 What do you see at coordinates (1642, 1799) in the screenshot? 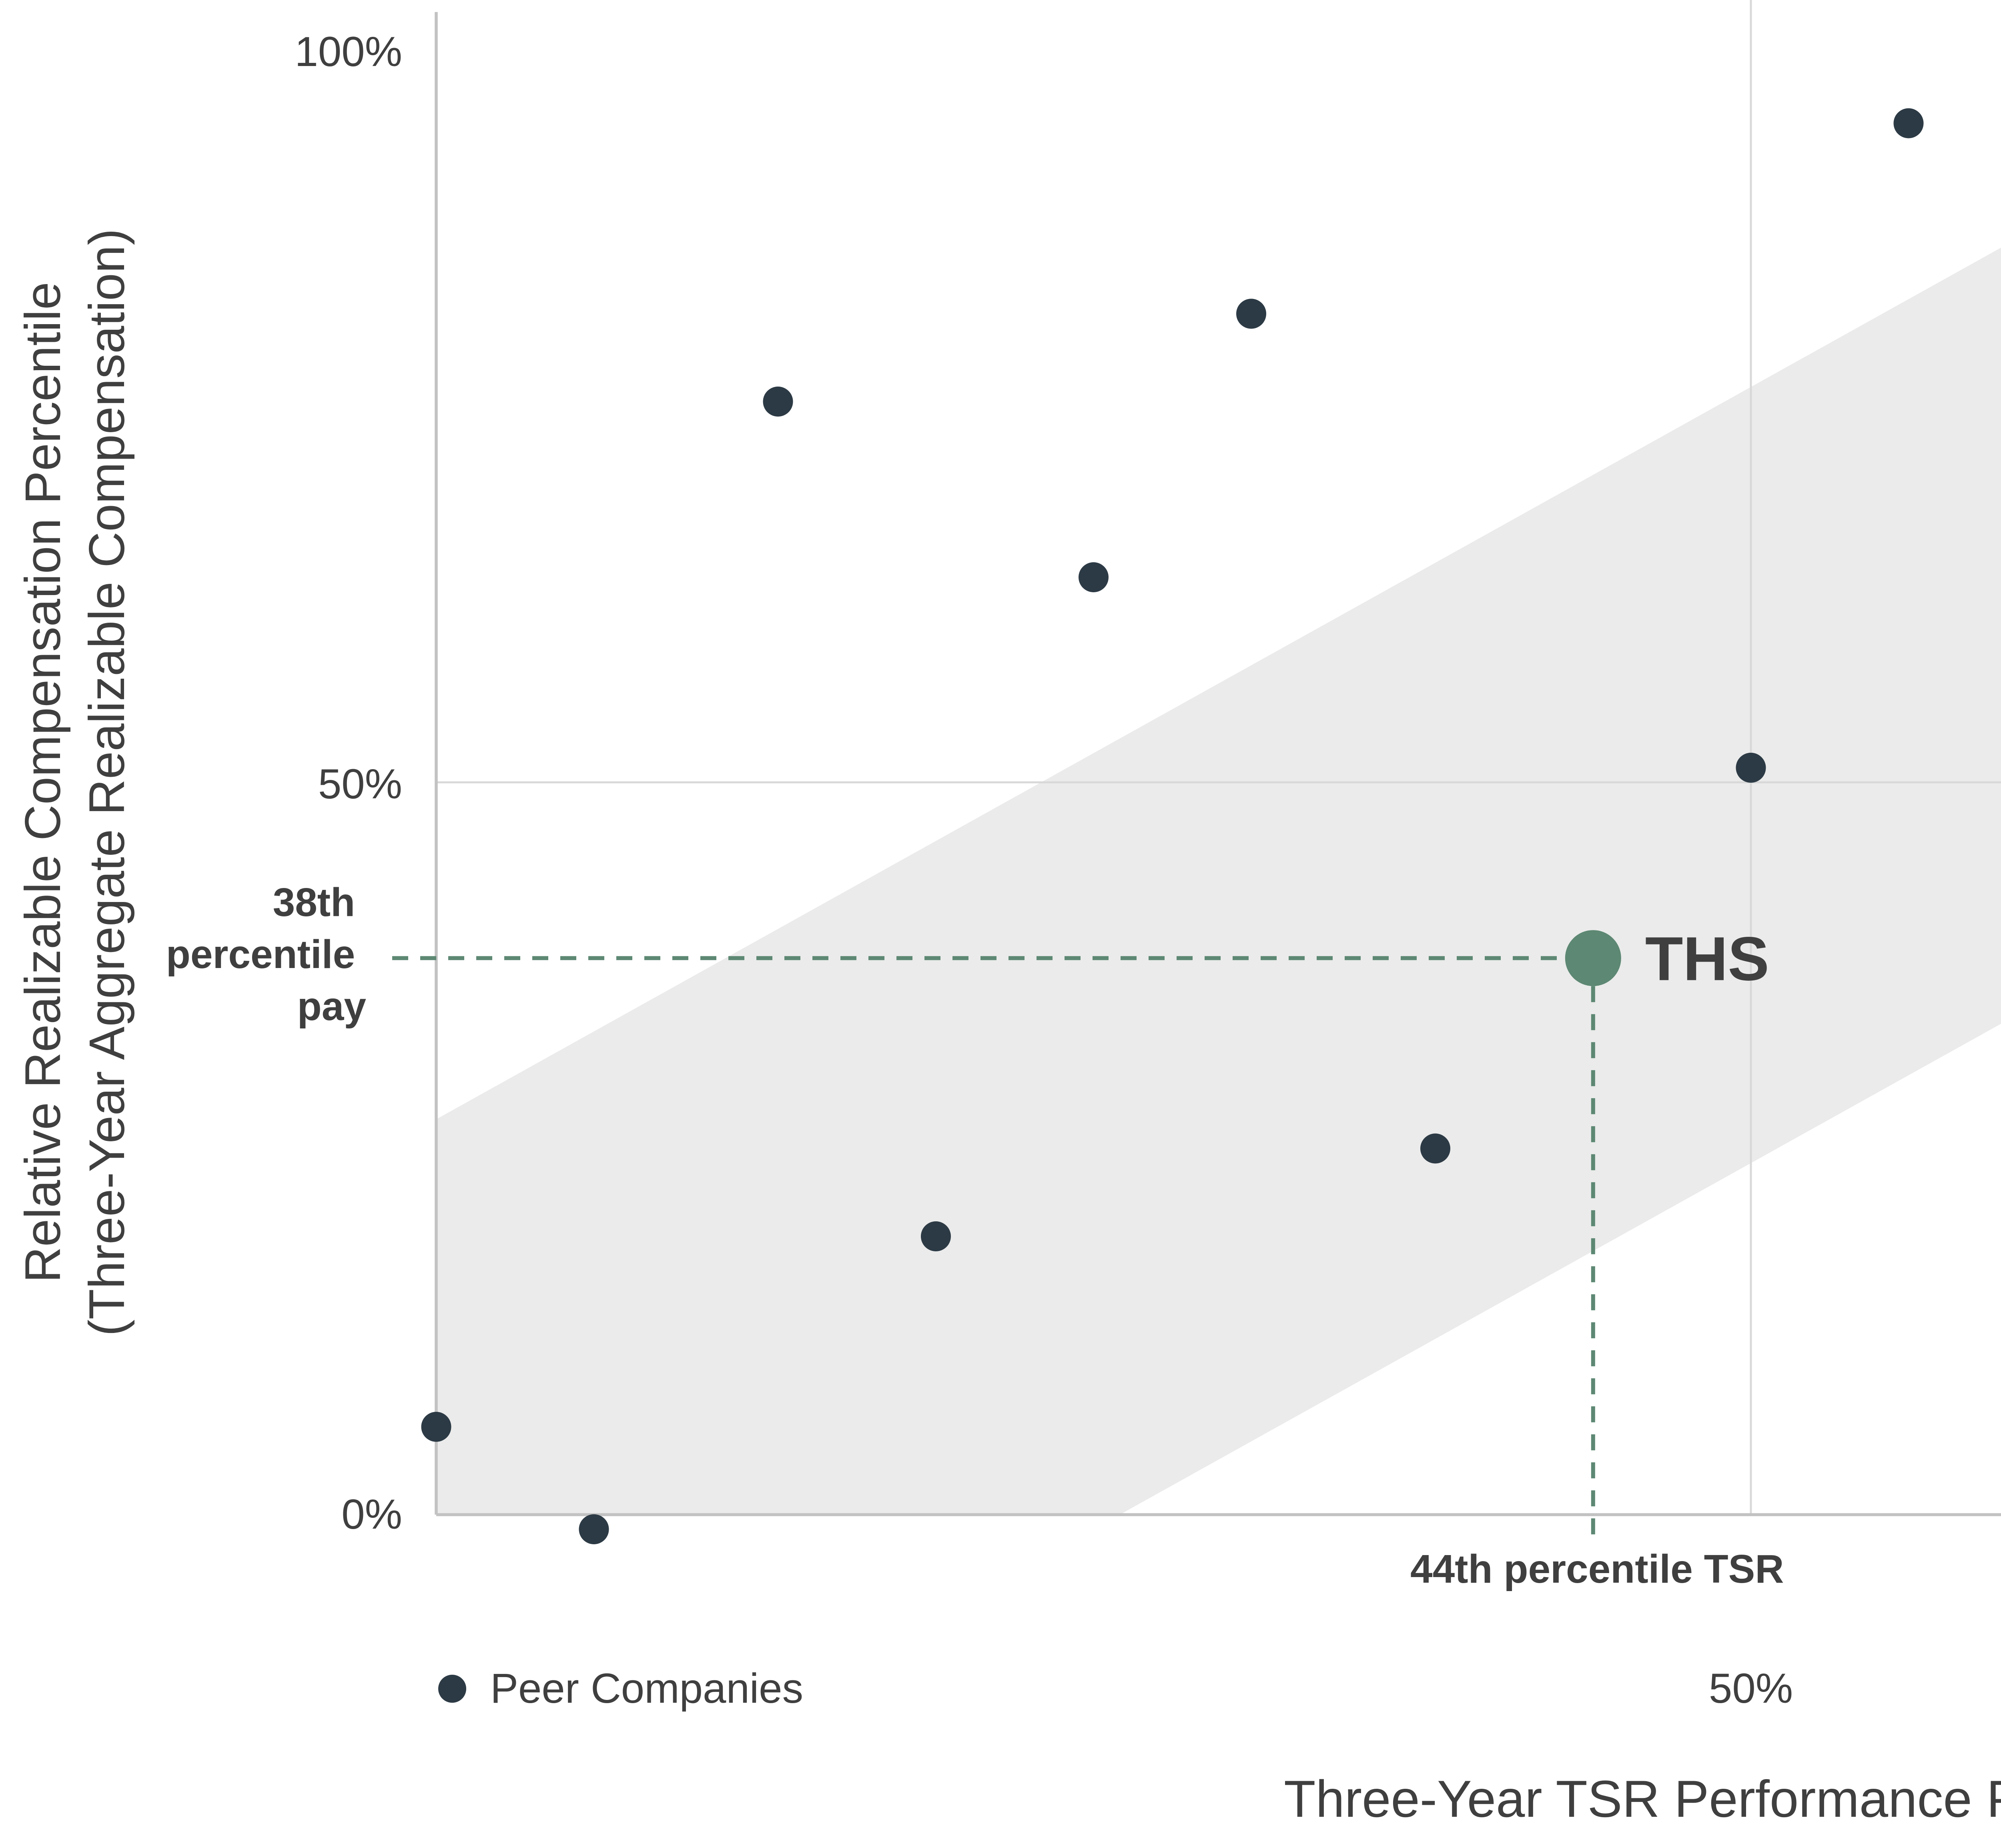
I see `x-axis-title: Three-Year TSR Performance Percentile` at bounding box center [1642, 1799].